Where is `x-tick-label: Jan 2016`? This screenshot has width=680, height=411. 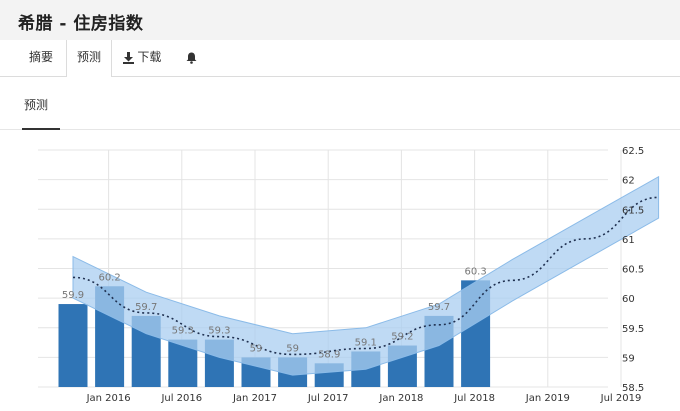
x-tick-label: Jan 2016 is located at coordinates (108, 398).